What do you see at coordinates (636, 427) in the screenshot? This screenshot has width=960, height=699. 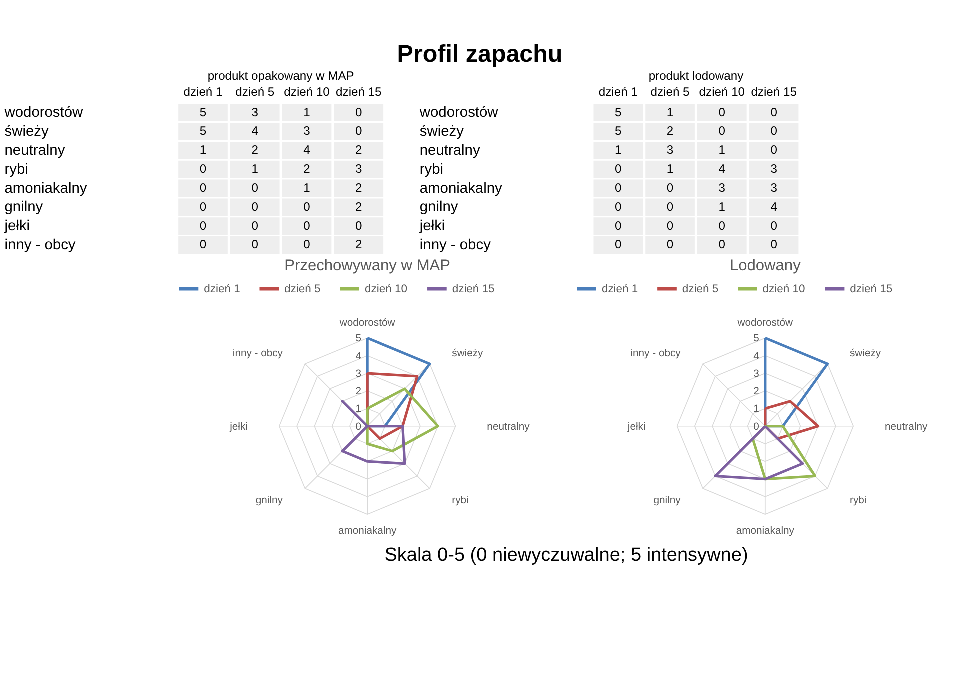 I see `spoke-label: jełki` at bounding box center [636, 427].